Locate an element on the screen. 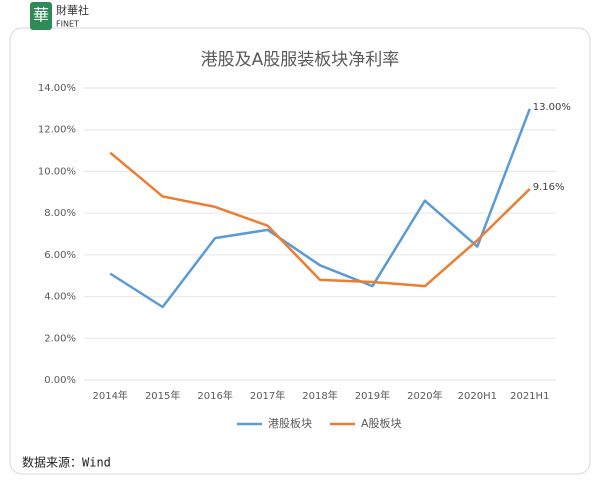 The width and height of the screenshot is (600, 481). x-tick-label: 2020年 is located at coordinates (424, 395).